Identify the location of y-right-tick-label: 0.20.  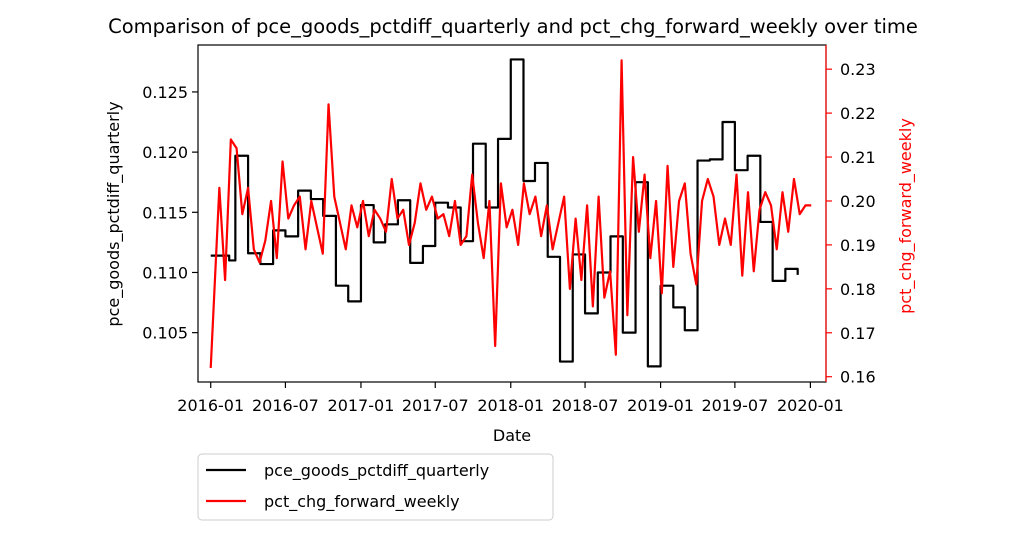
(858, 201).